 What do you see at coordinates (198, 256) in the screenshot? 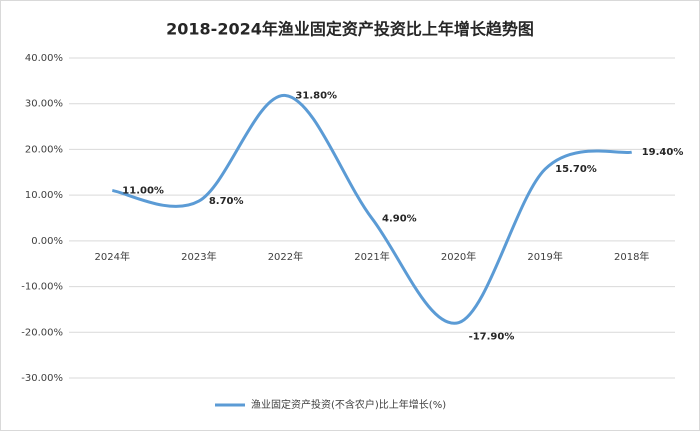
I see `x-tick-label: 2023年` at bounding box center [198, 256].